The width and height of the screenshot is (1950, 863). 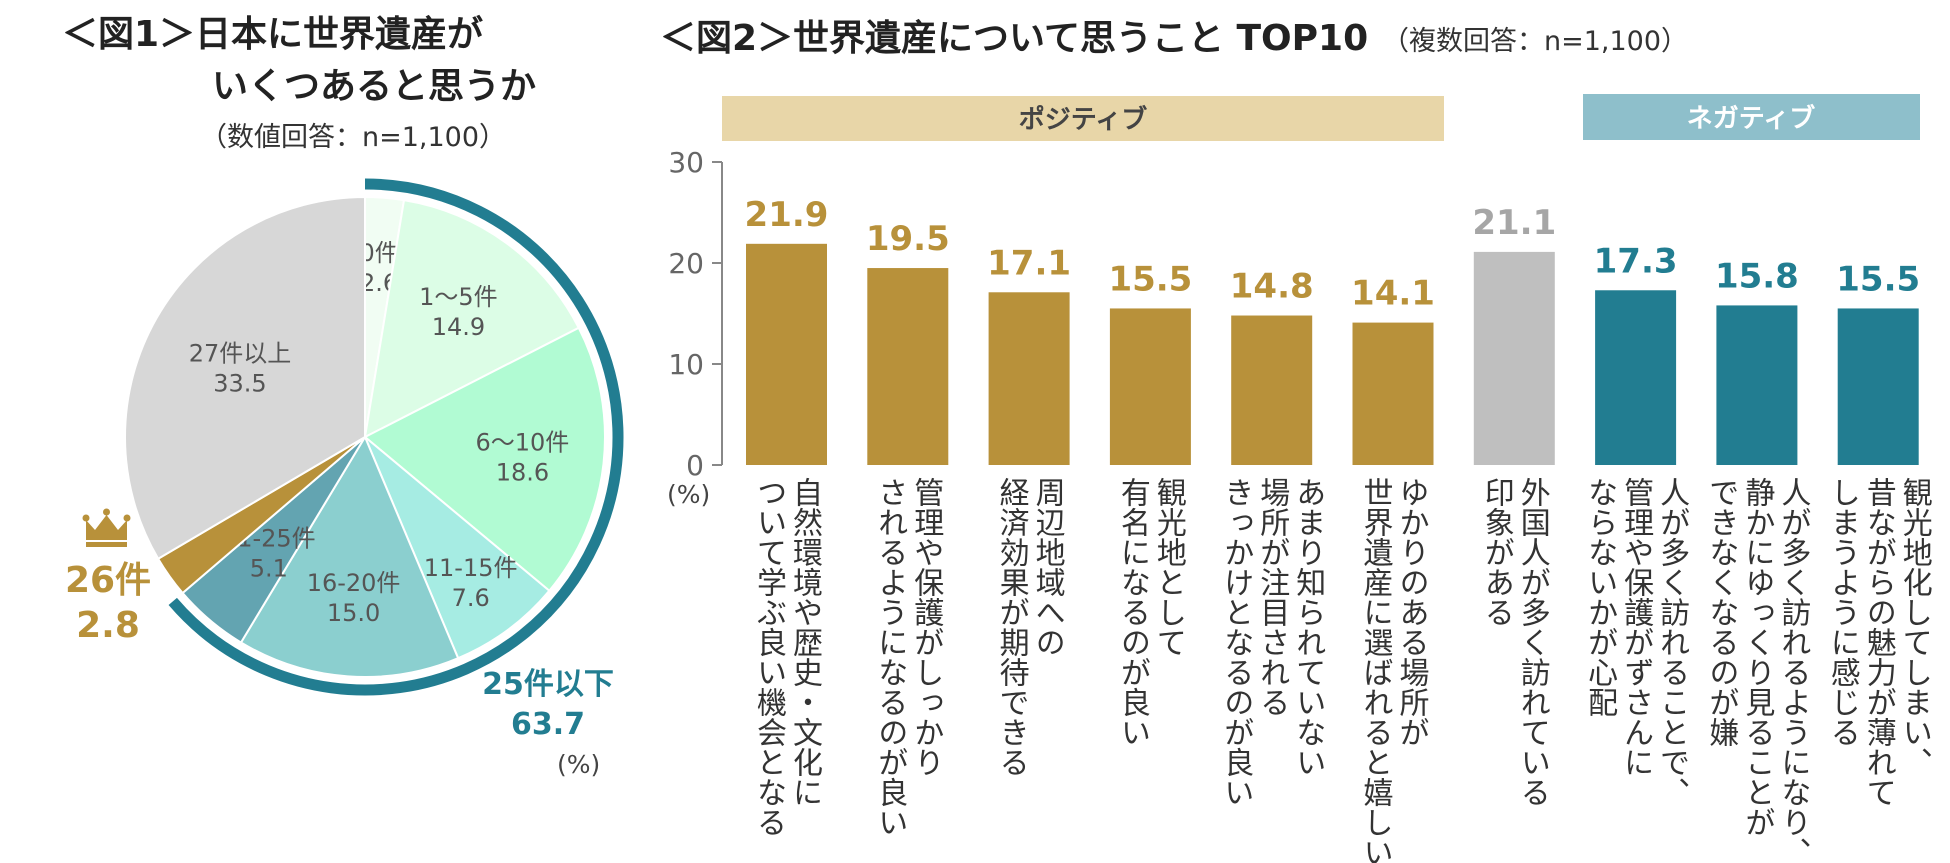 I want to click on category-label: 管理や保護がしっかり, so click(x=926, y=627).